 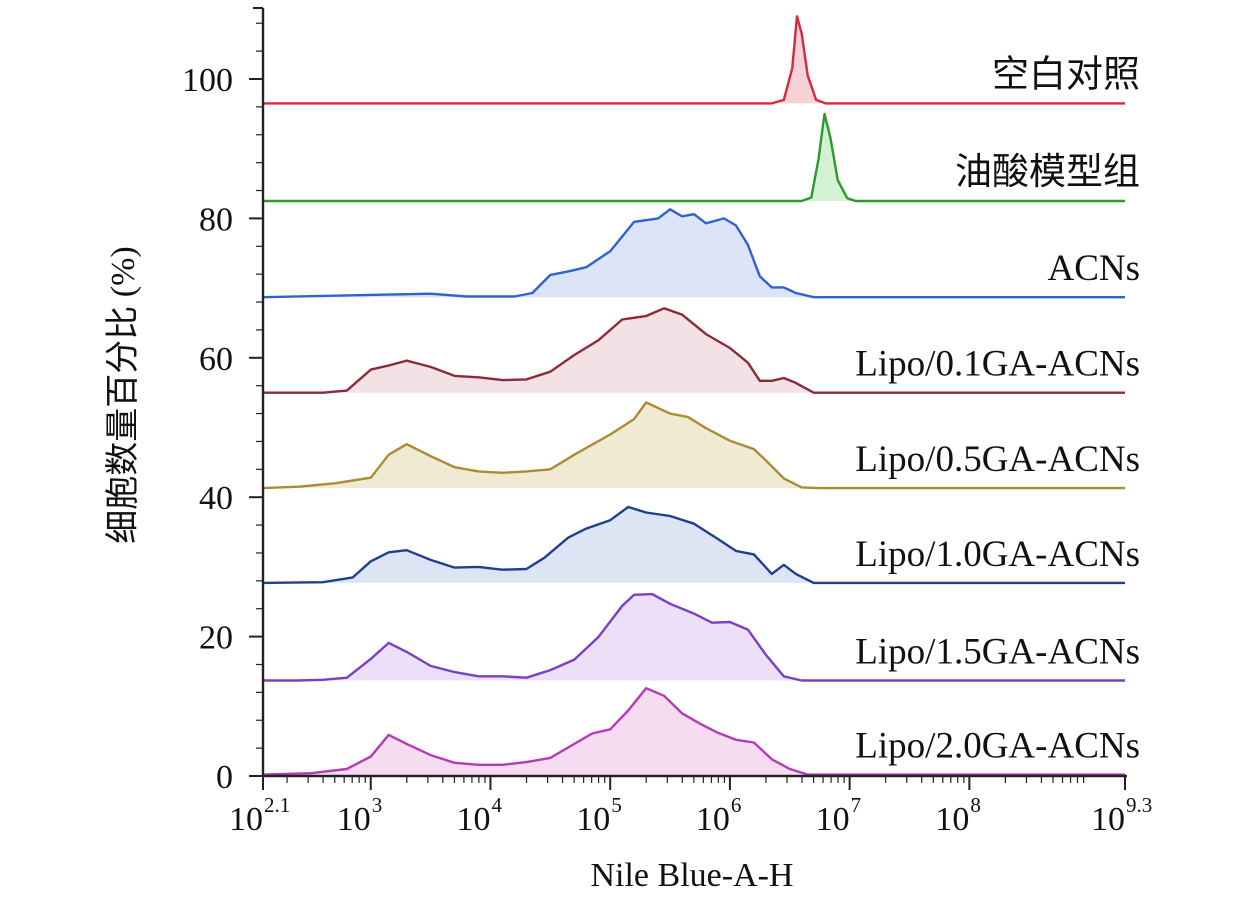 What do you see at coordinates (377, 805) in the screenshot?
I see `x-tick-exp-1: 3` at bounding box center [377, 805].